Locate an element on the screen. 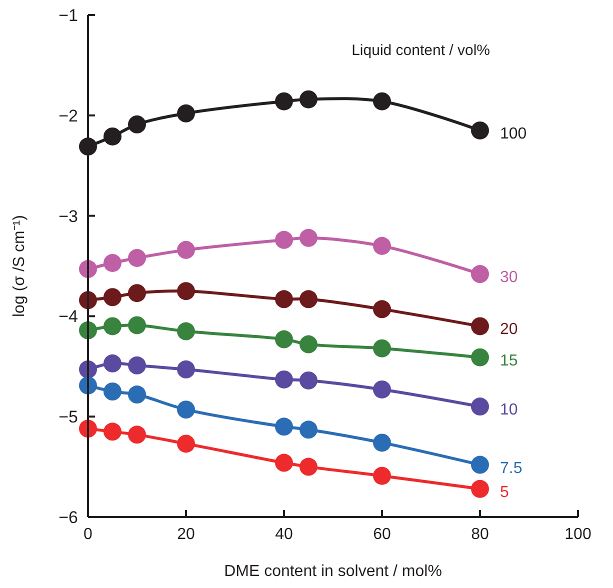 The height and width of the screenshot is (588, 613). series-label: 20 is located at coordinates (509, 329).